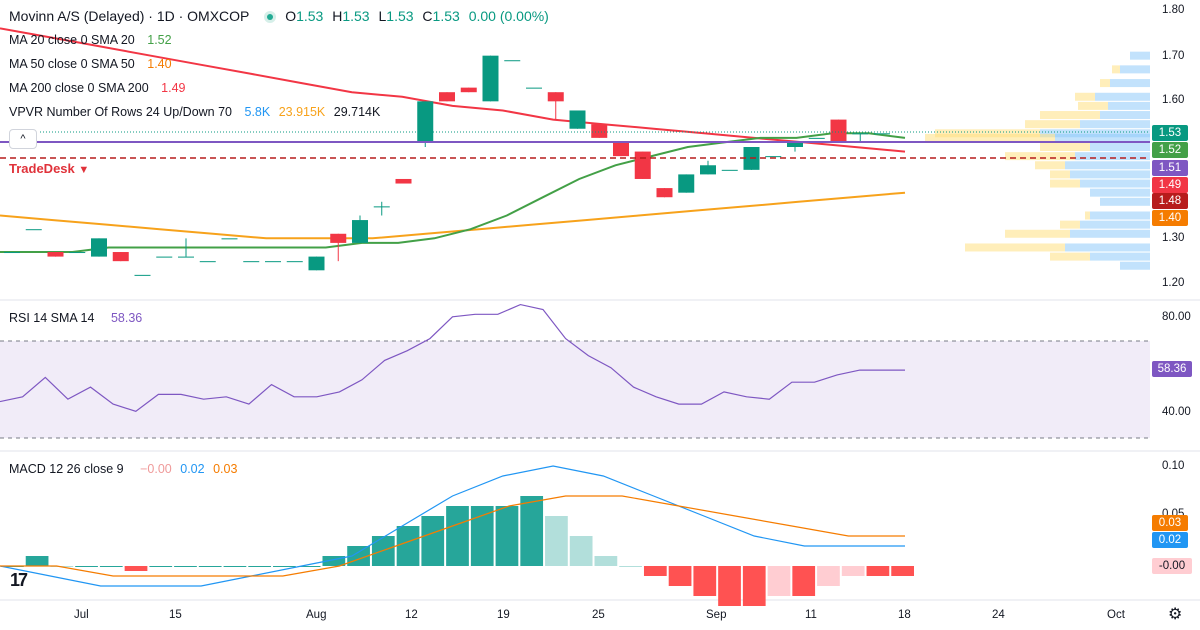  I want to click on tradingview-logo: 17, so click(19, 580).